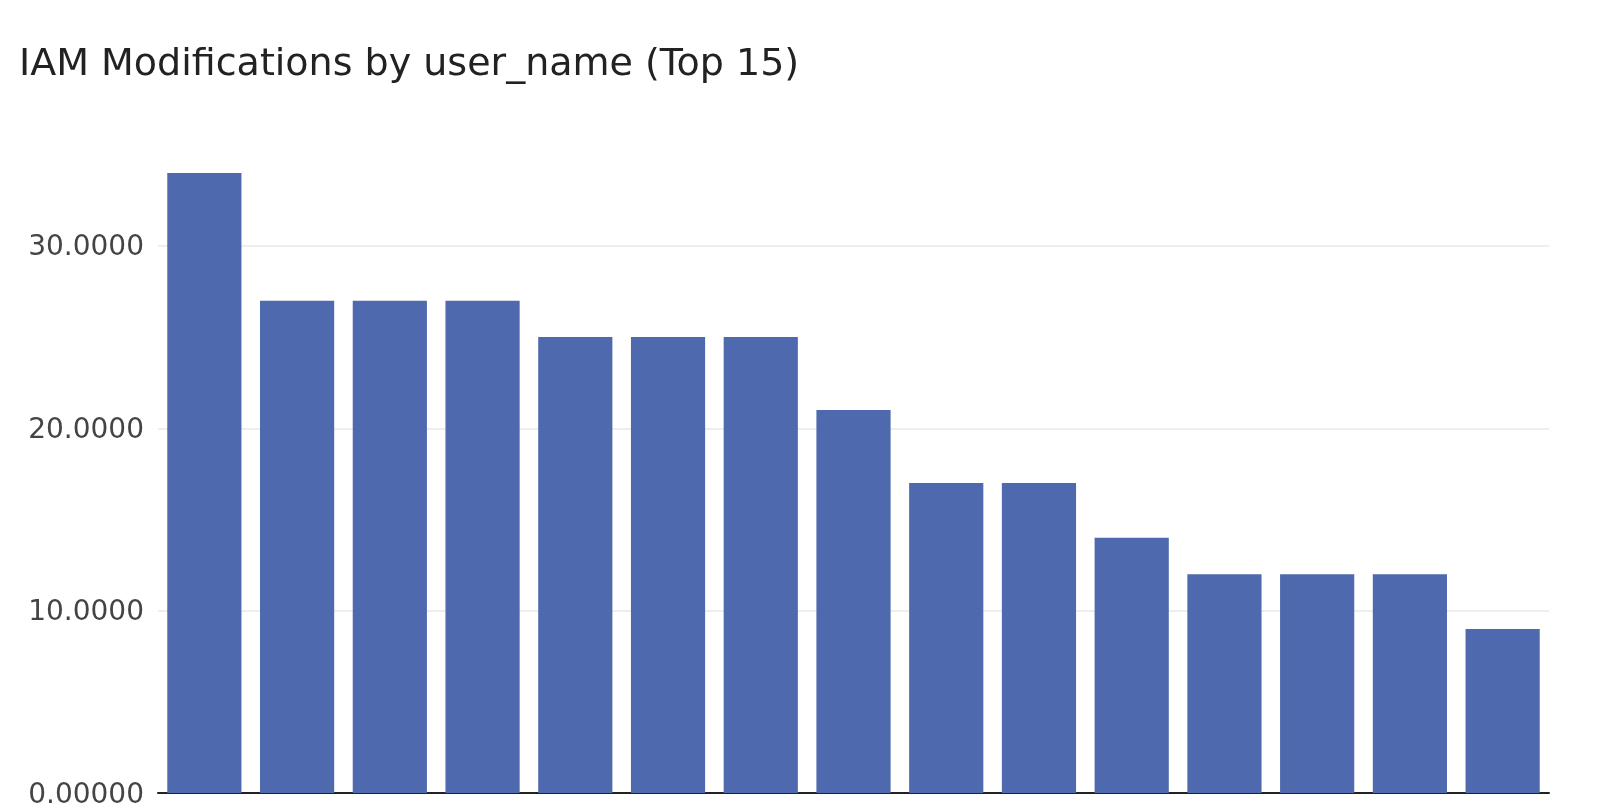 The image size is (1600, 807). Describe the element at coordinates (86, 611) in the screenshot. I see `y-tick-label: 10.0000` at that location.